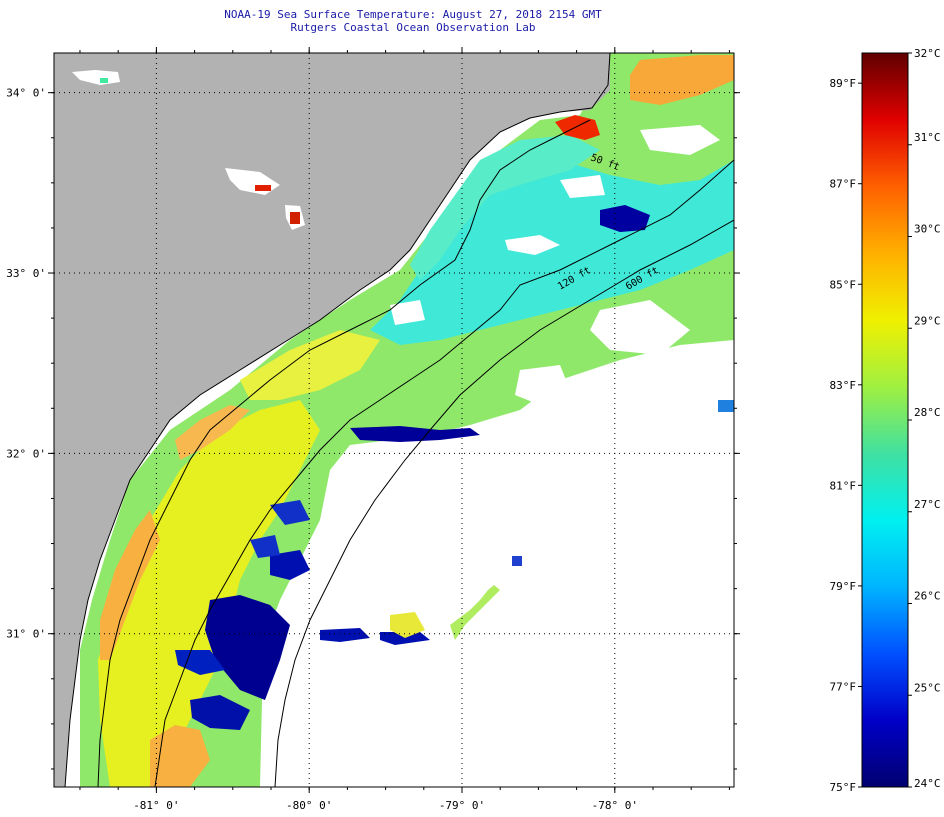 The height and width of the screenshot is (817, 944). Describe the element at coordinates (505, 207) in the screenshot. I see `sst-field-cyan-coast` at that location.